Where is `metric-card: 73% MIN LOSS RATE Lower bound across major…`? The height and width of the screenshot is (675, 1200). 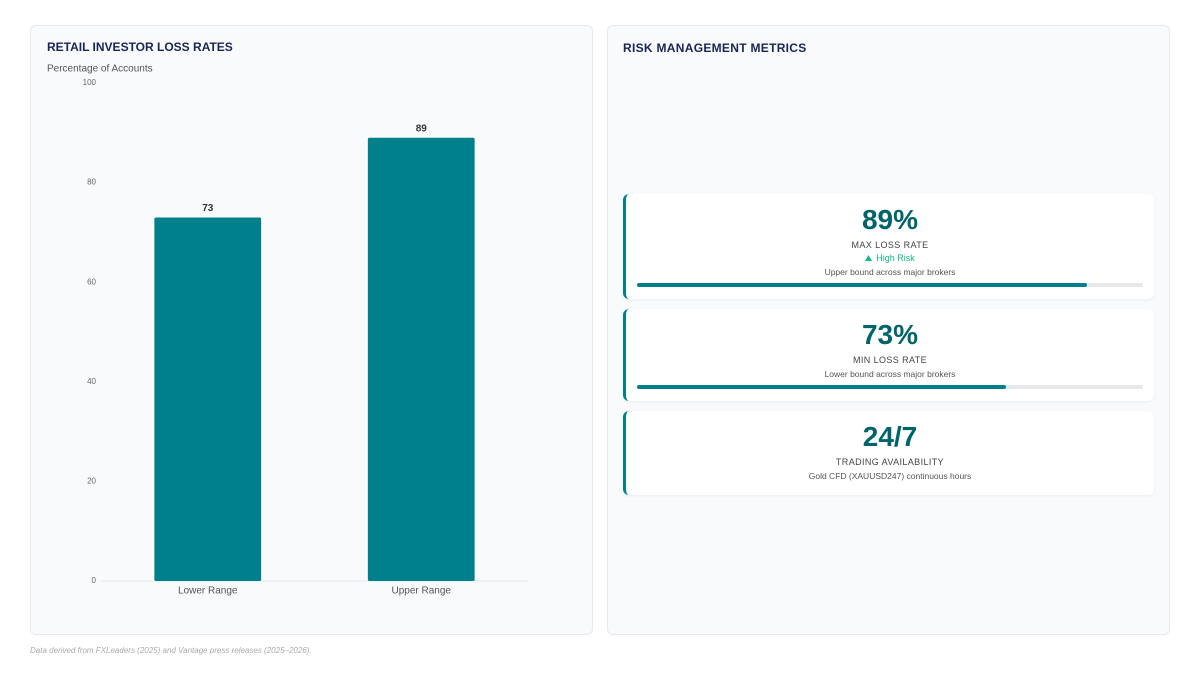 metric-card: 73% MIN LOSS RATE Lower bound across major… is located at coordinates (888, 355).